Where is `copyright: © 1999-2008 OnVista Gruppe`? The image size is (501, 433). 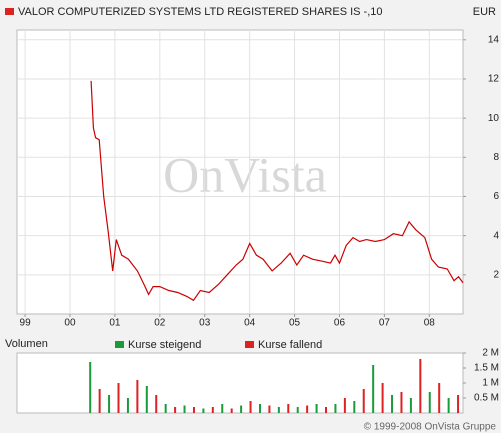
copyright: © 1999-2008 OnVista Gruppe is located at coordinates (430, 427).